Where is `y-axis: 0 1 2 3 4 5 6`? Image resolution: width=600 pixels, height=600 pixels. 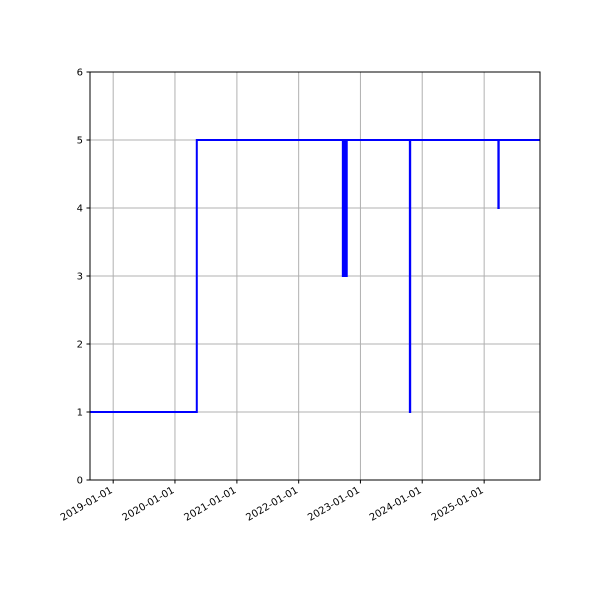
y-axis: 0 1 2 3 4 5 6 is located at coordinates (83, 277).